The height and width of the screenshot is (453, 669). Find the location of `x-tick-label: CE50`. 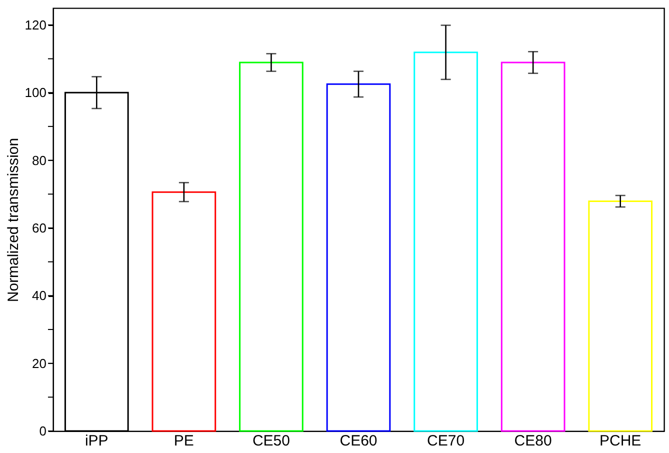

x-tick-label: CE50 is located at coordinates (271, 441).